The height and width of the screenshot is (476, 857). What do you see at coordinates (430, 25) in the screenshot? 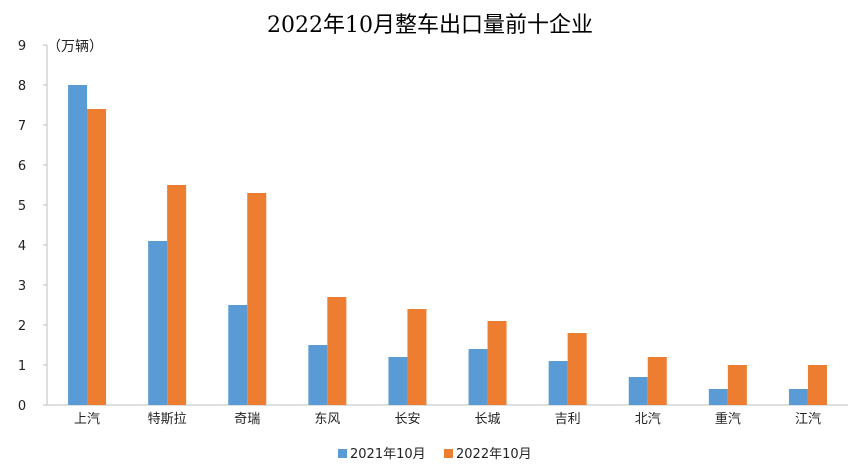
I see `chart-title: 2022年10月整车出口量前十企业` at bounding box center [430, 25].